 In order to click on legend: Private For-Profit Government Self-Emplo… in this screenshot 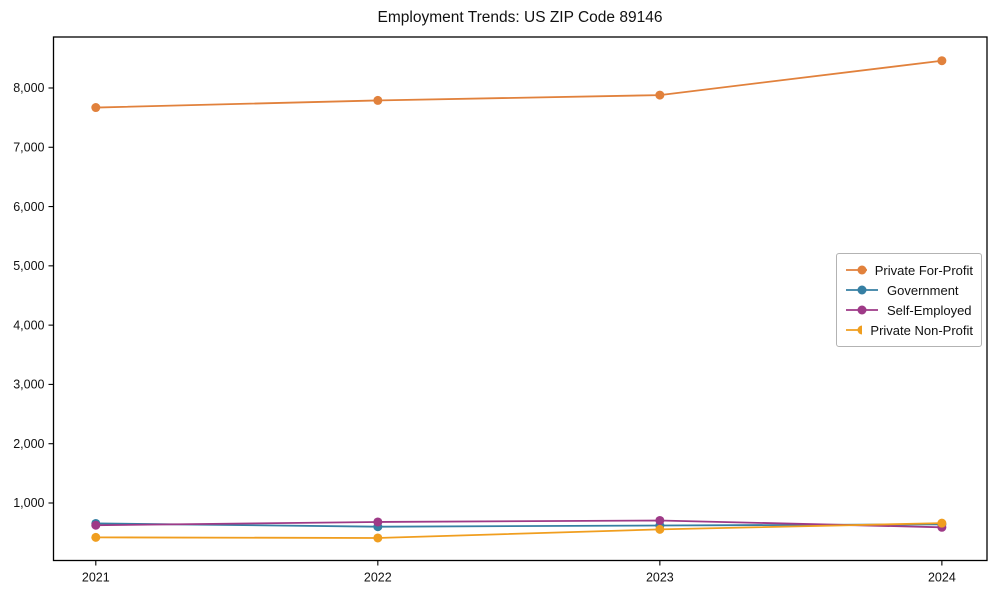, I will do `click(909, 300)`.